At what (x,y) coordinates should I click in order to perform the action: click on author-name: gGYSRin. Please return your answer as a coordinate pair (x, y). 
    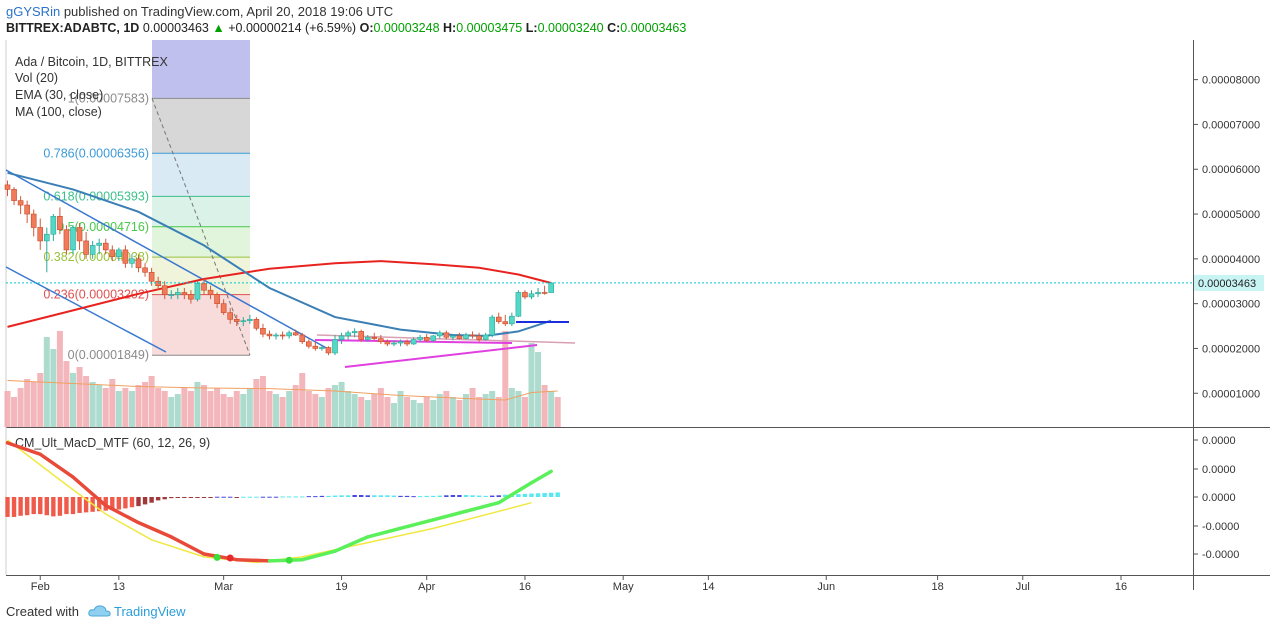
    Looking at the image, I should click on (33, 11).